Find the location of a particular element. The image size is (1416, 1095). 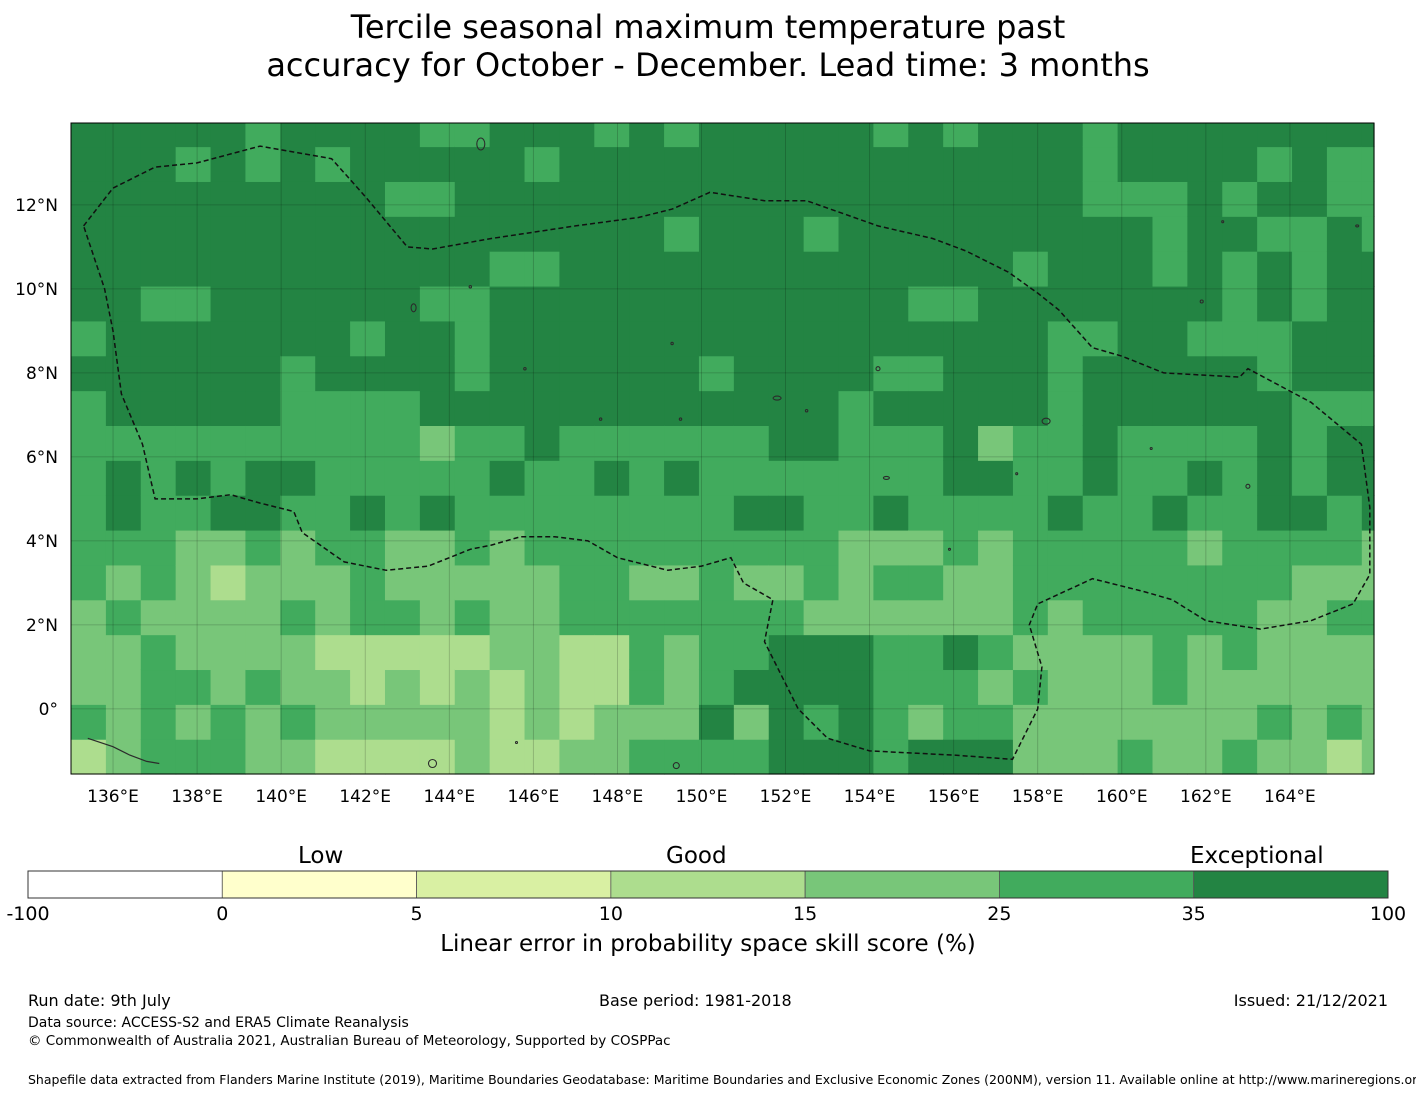

colorbar-tick-label: 100 is located at coordinates (1388, 914).